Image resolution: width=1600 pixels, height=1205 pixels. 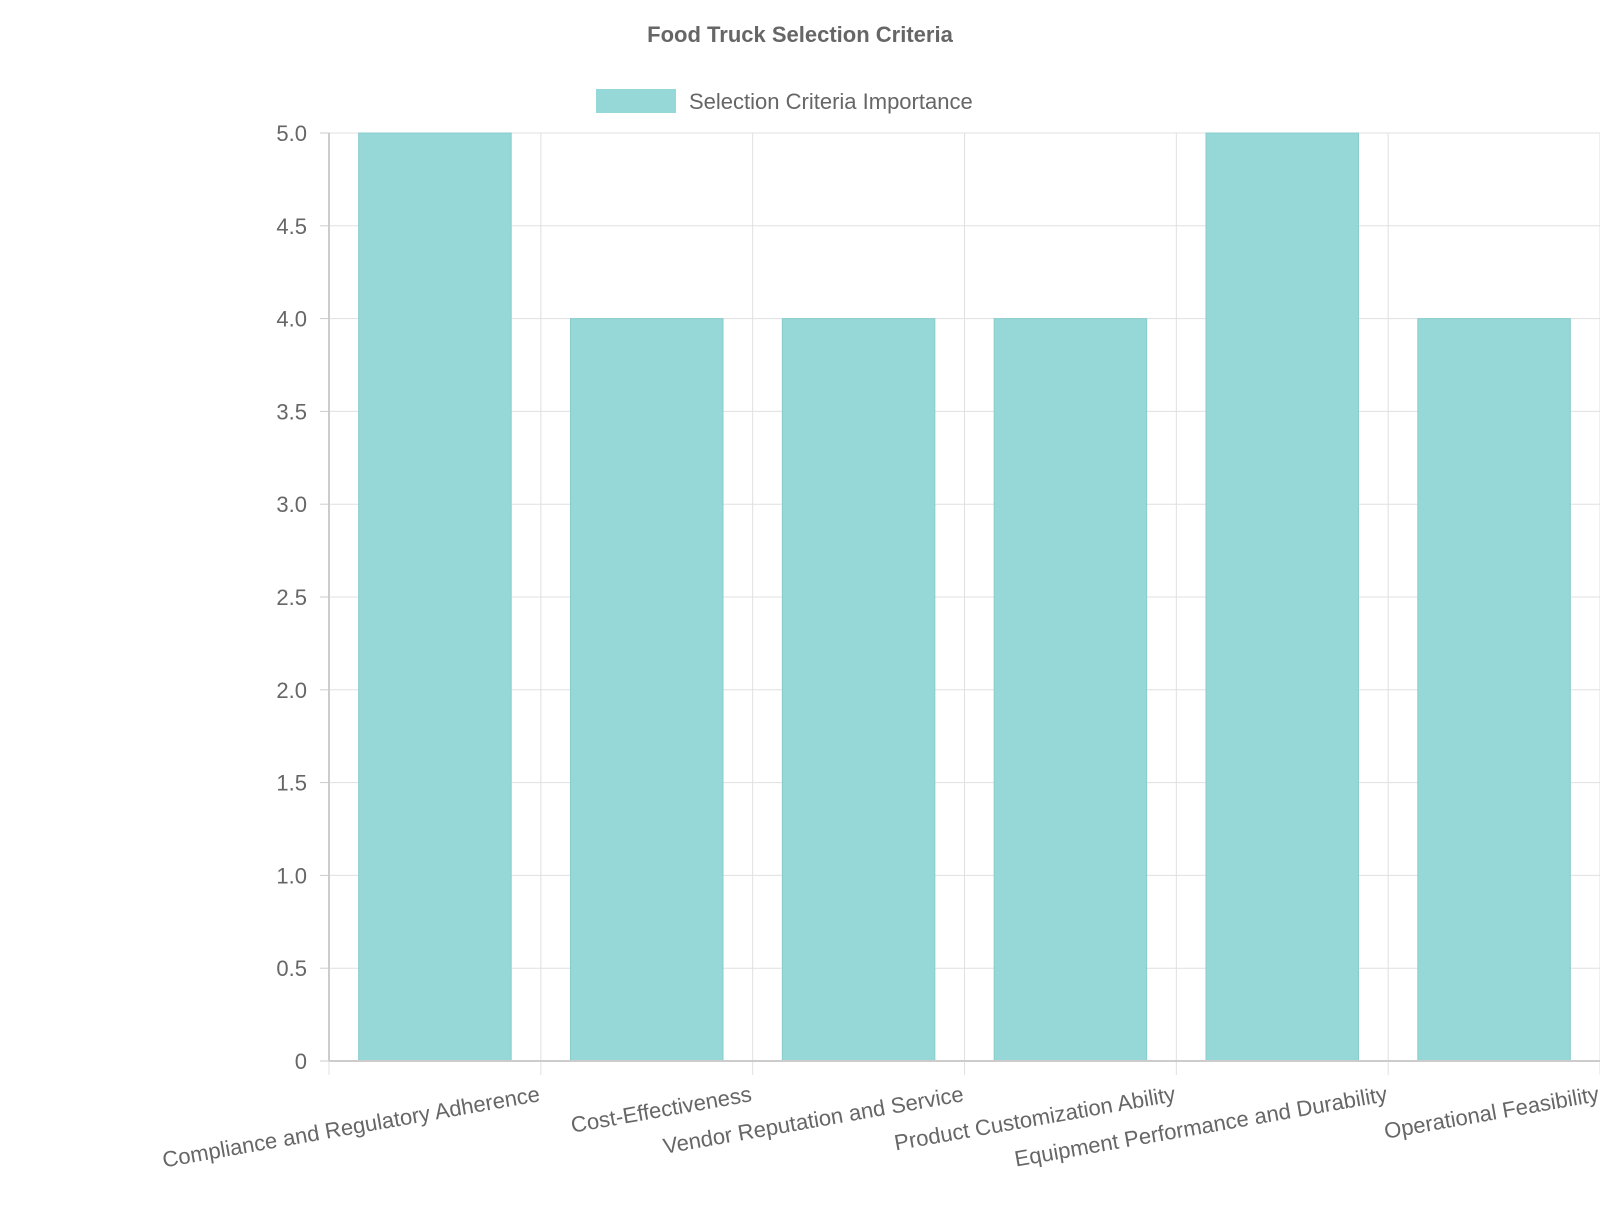 What do you see at coordinates (291, 690) in the screenshot?
I see `y-tick-label: 2.0` at bounding box center [291, 690].